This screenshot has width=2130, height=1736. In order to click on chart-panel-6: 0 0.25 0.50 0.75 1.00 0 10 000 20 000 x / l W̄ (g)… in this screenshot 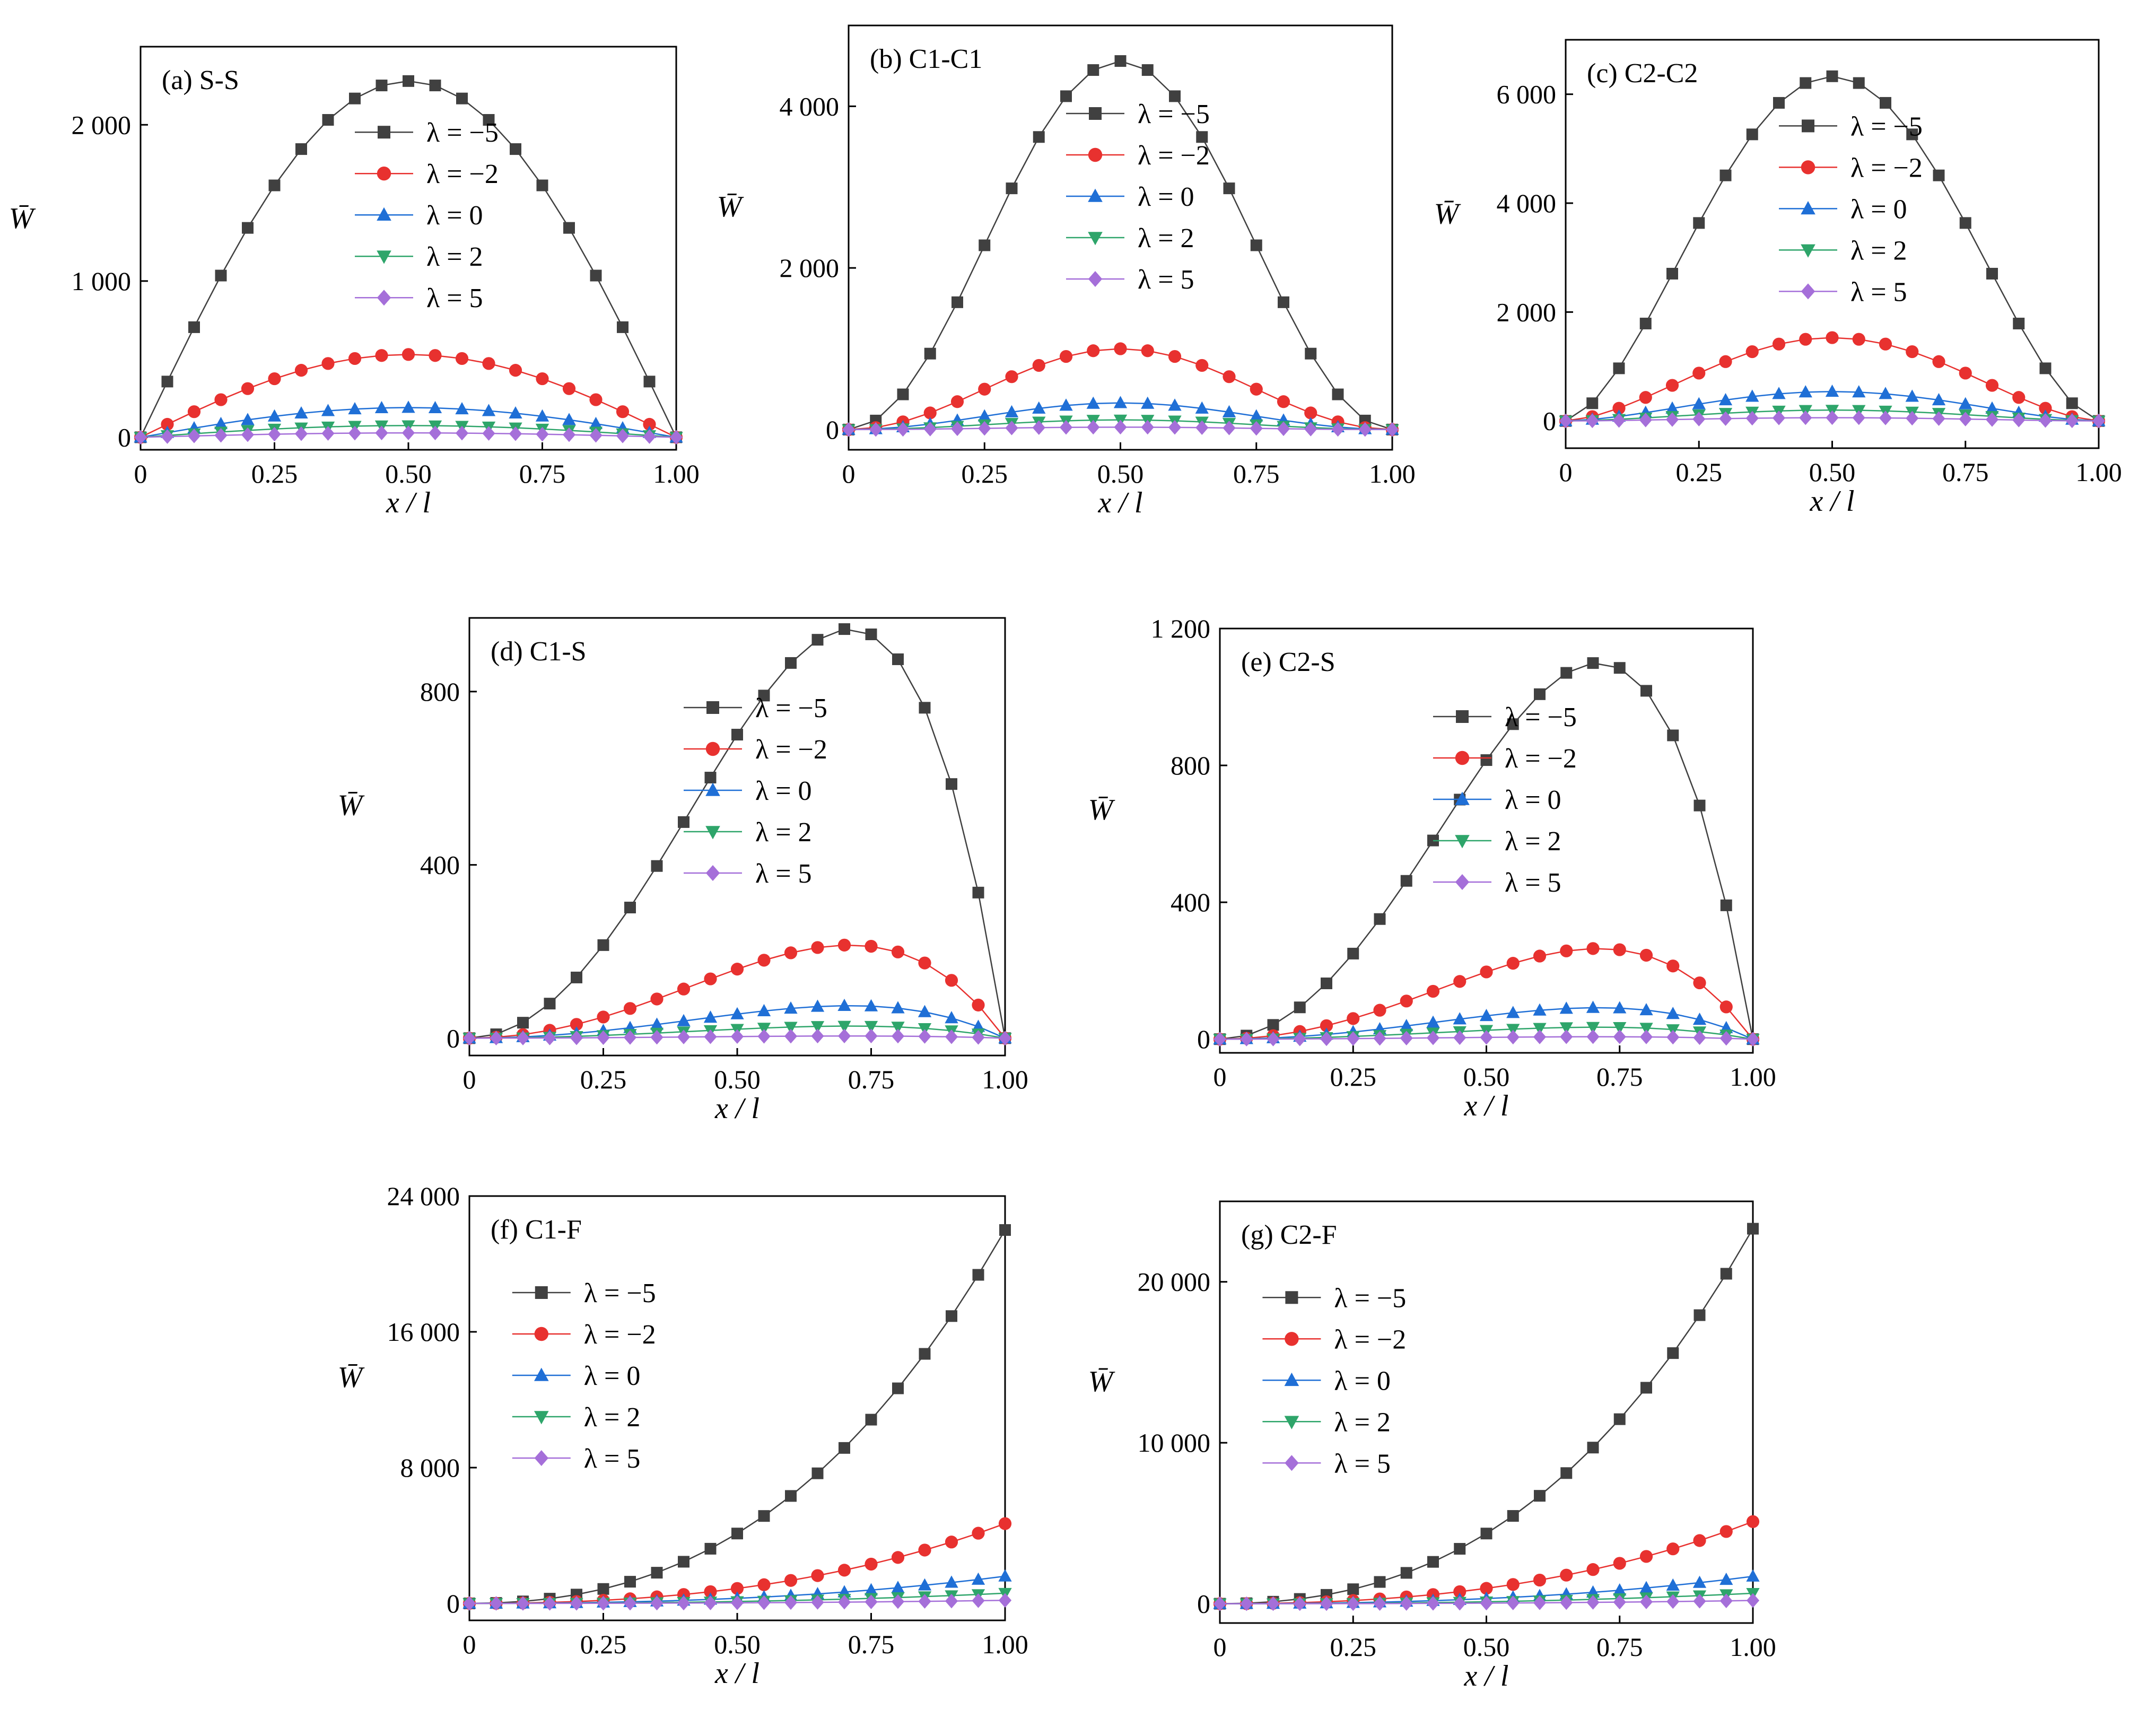, I will do `click(1432, 1446)`.